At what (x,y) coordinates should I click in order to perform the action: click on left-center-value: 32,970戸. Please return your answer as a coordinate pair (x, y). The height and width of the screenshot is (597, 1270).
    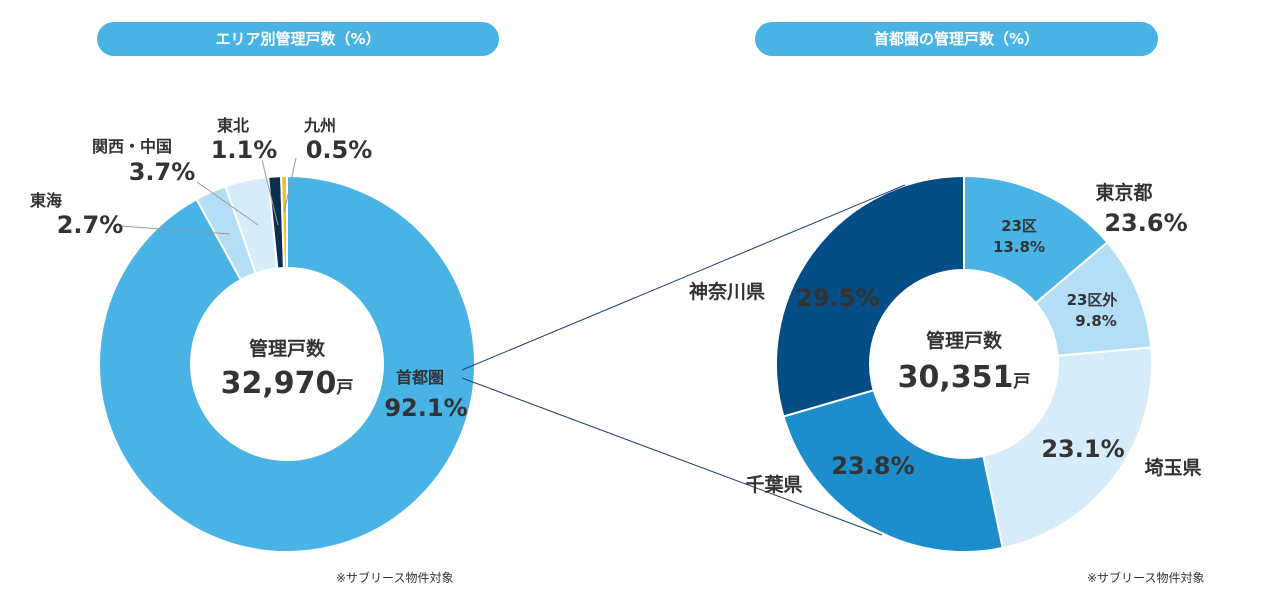
    Looking at the image, I should click on (287, 383).